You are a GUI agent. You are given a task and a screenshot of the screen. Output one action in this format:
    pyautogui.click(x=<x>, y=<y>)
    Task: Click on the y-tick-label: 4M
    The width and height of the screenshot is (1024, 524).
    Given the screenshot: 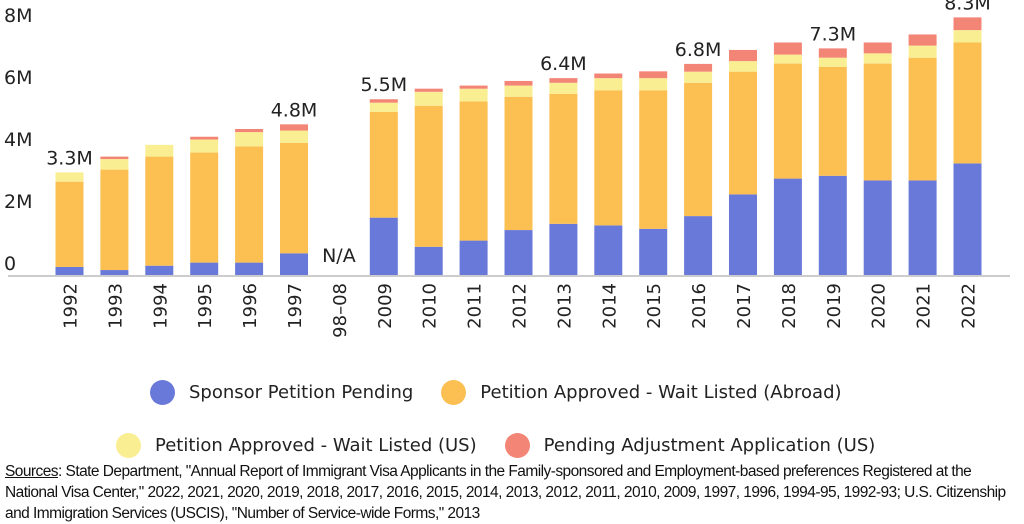 What is the action you would take?
    pyautogui.click(x=18, y=140)
    